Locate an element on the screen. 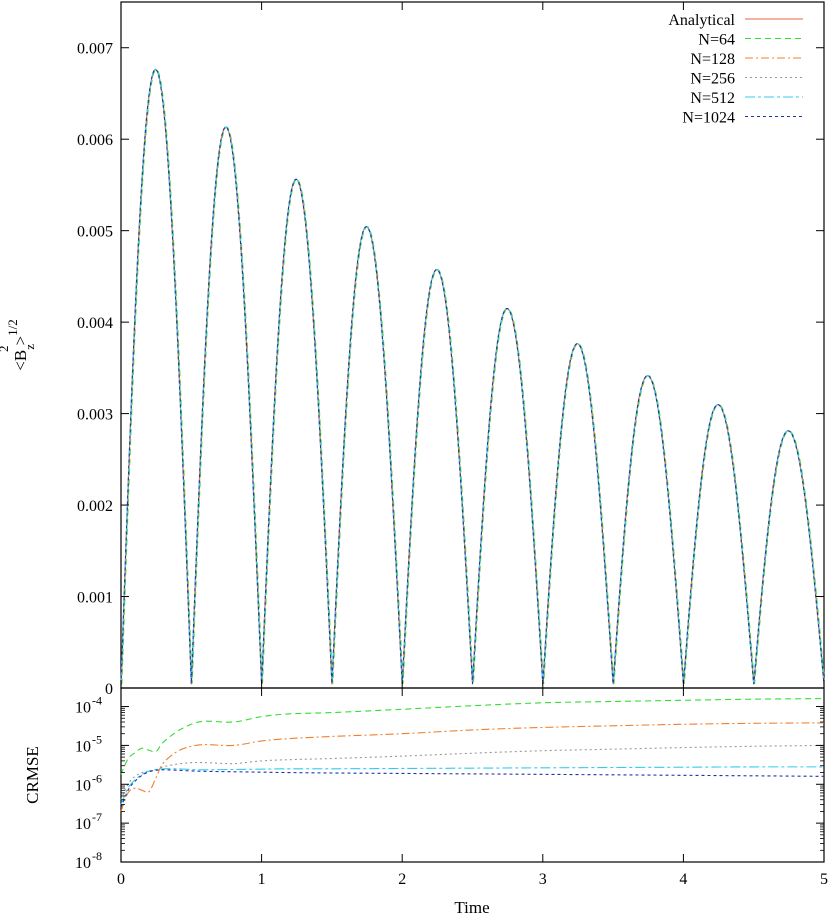 This screenshot has height=918, width=830. bottom-y-tick-exponent: -8 is located at coordinates (97, 856).